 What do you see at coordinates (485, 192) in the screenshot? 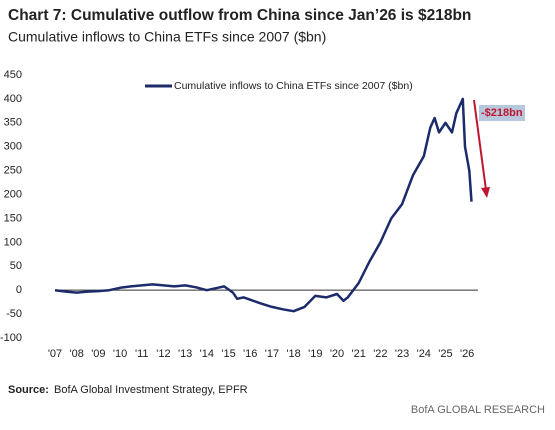
I see `annotation-arrowhead` at bounding box center [485, 192].